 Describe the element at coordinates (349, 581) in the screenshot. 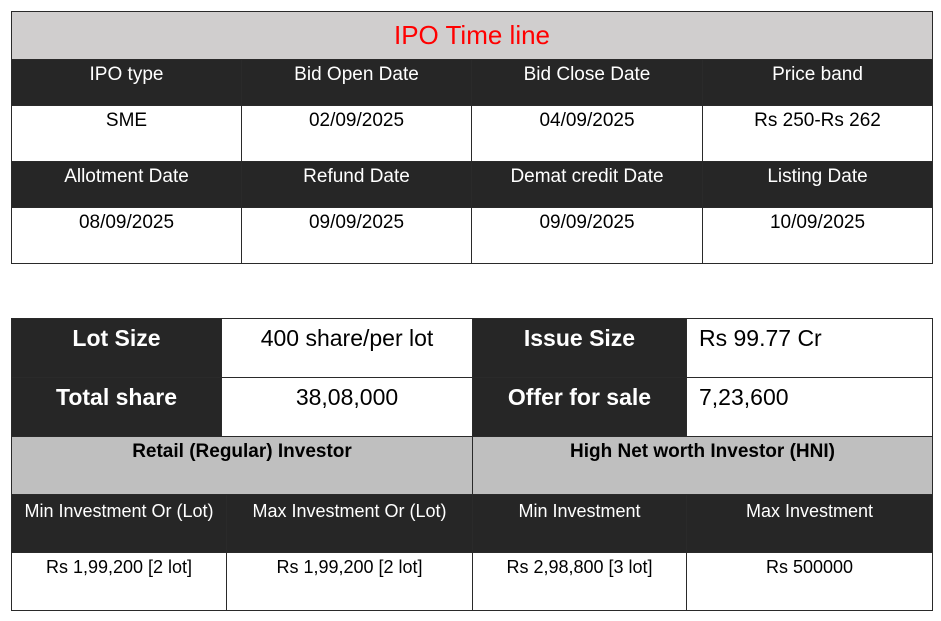

I see `retail-max-investment-value: Rs 1,99,200 [2 lot]` at that location.